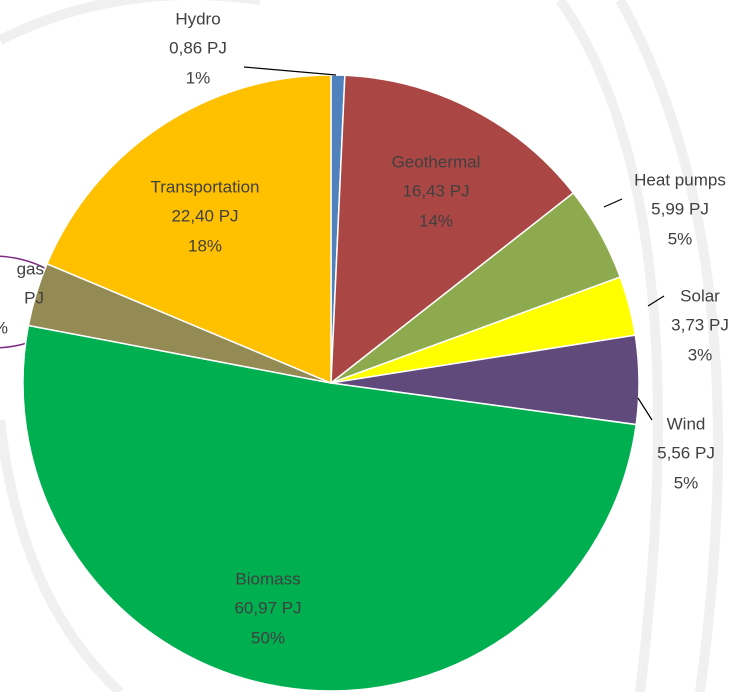 Image resolution: width=751 pixels, height=692 pixels. I want to click on percent-label: 3%, so click(700, 354).